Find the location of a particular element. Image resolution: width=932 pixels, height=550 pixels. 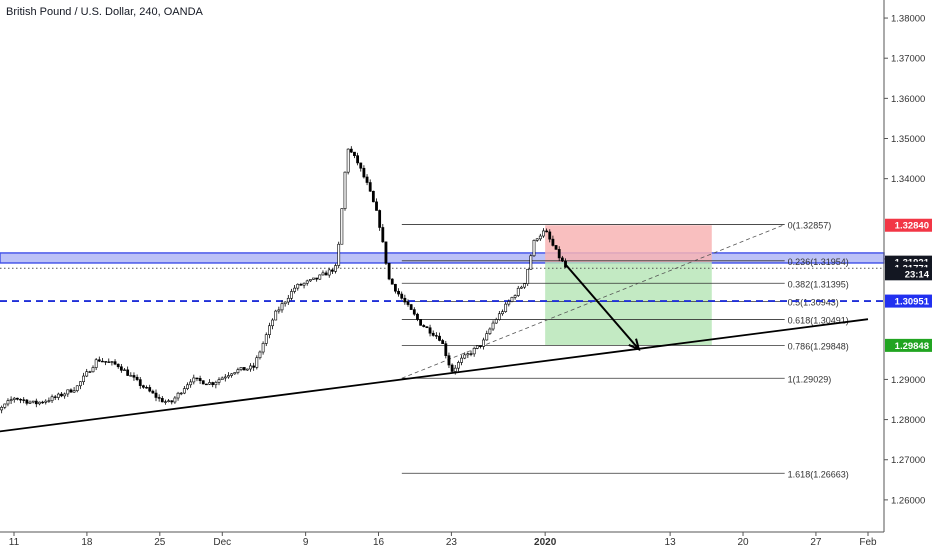

fib-level-label: 1.618(1.26663) is located at coordinates (818, 474).